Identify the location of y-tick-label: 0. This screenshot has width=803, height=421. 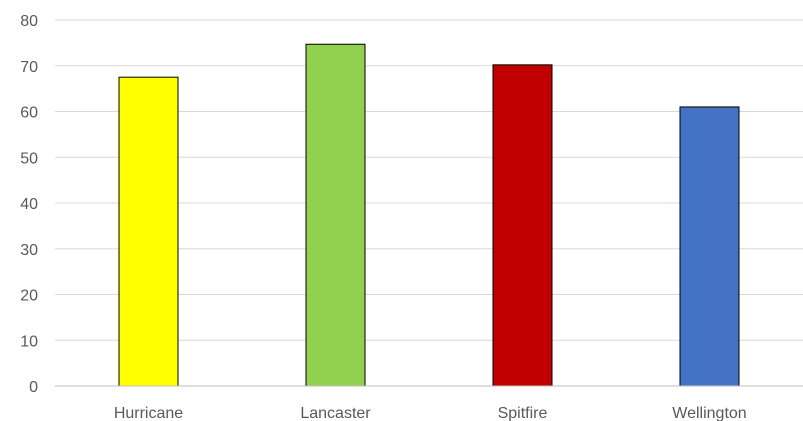
(33, 387).